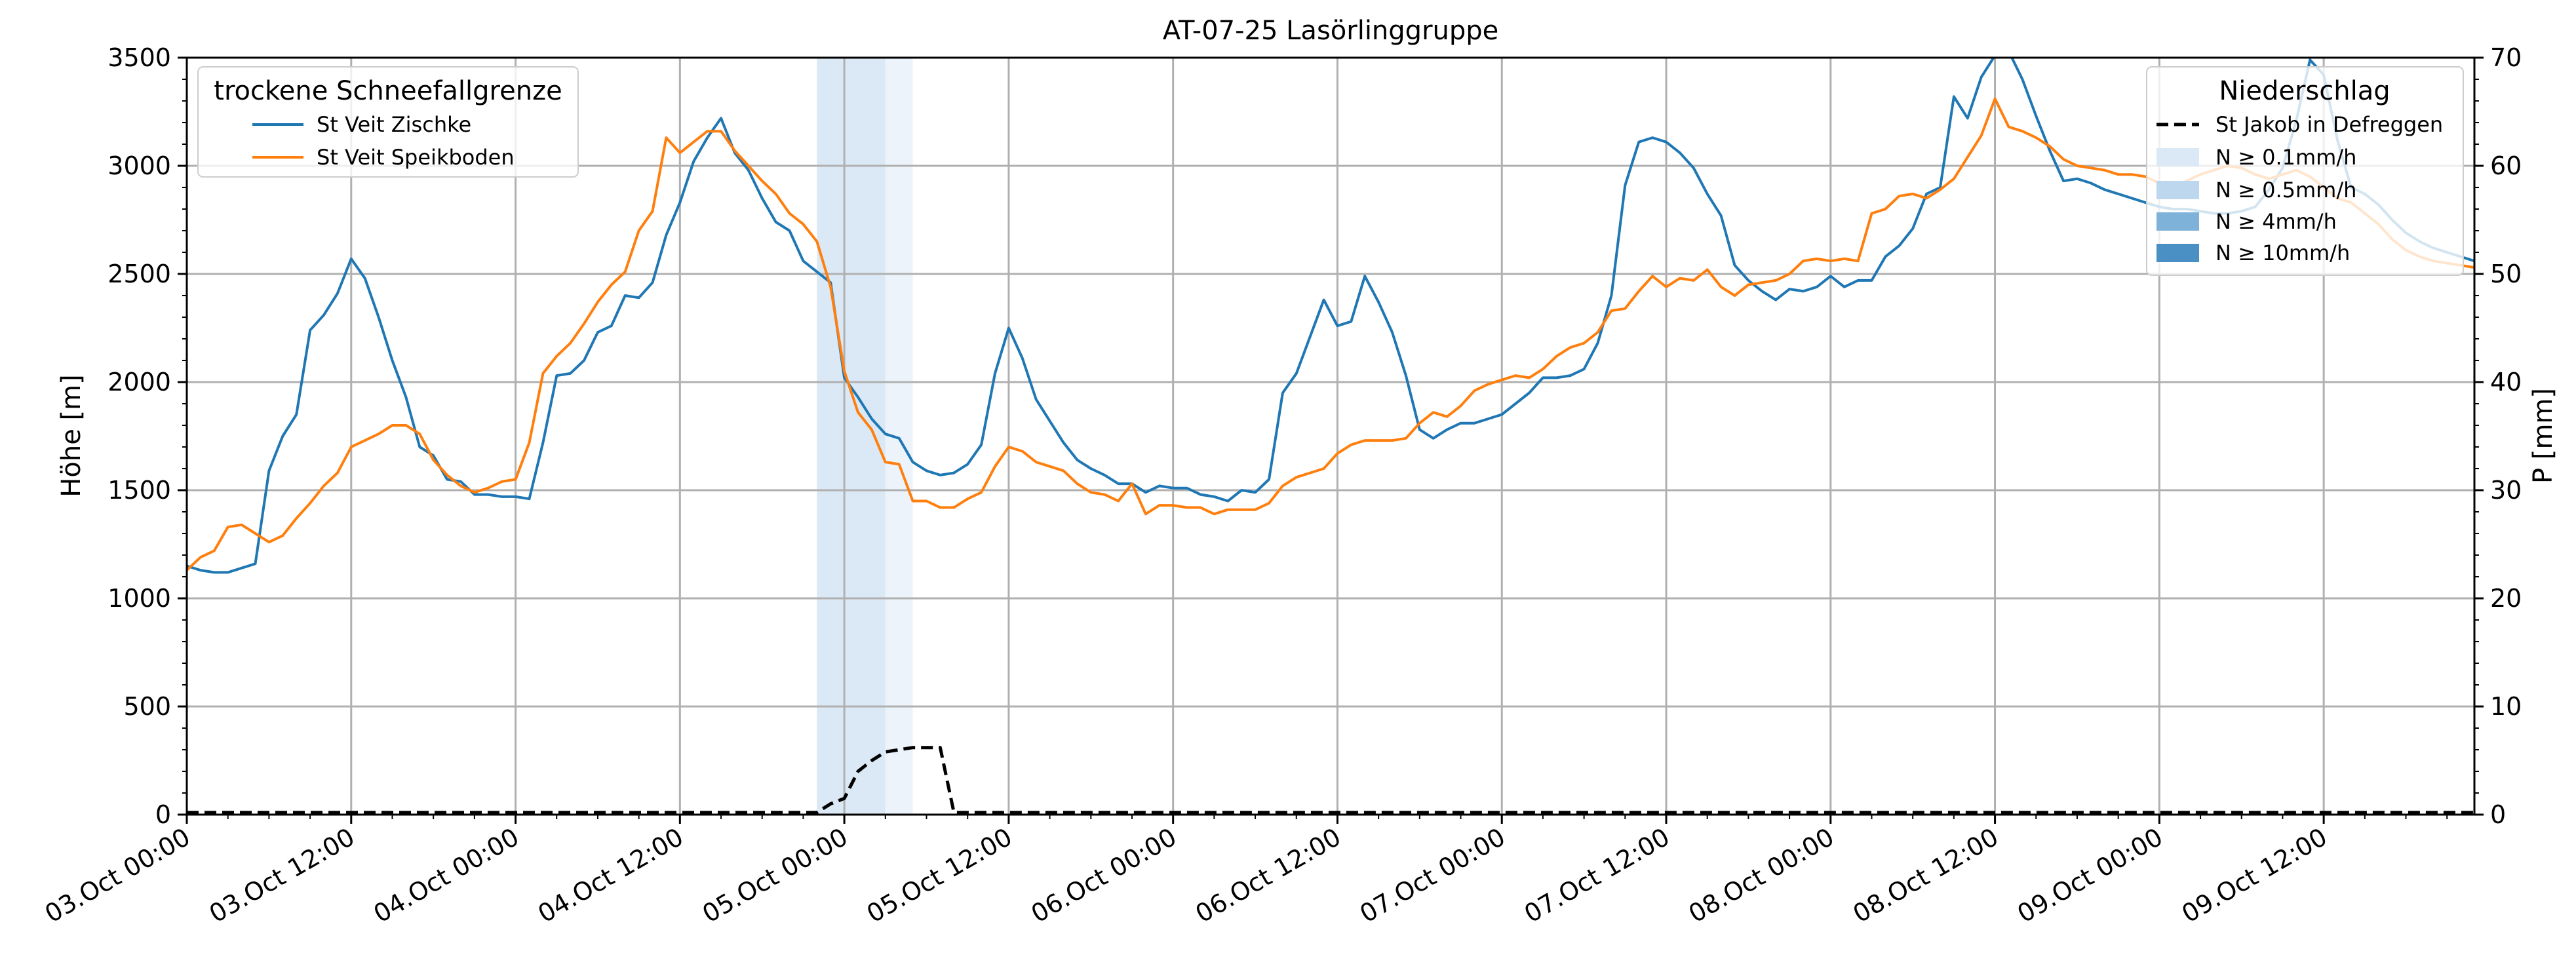 This screenshot has height=966, width=2576. What do you see at coordinates (139, 165) in the screenshot?
I see `y-tick-label: 3000` at bounding box center [139, 165].